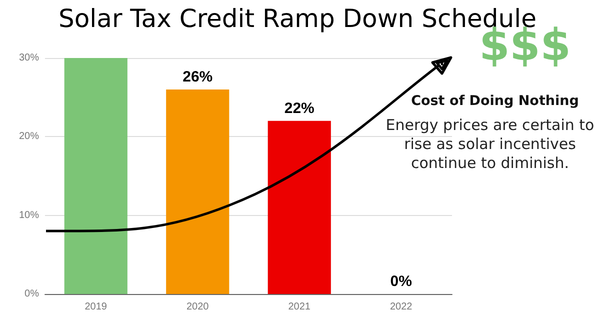 The height and width of the screenshot is (320, 595). What do you see at coordinates (29, 136) in the screenshot?
I see `y-tick-label: 20%` at bounding box center [29, 136].